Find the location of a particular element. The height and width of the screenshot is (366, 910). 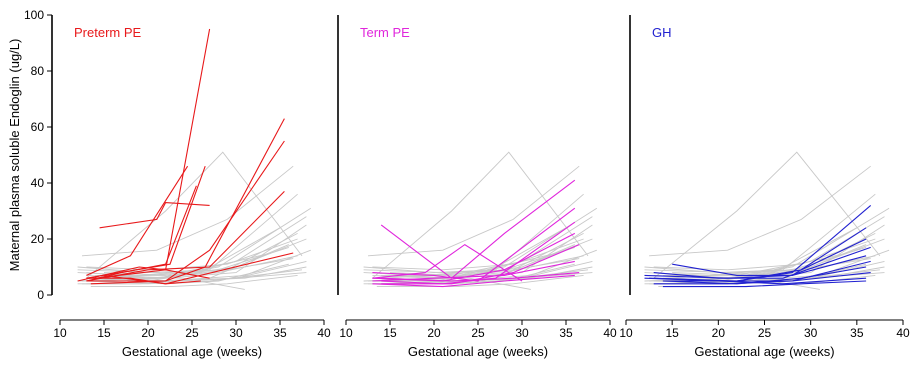

y-tick-label: 100 is located at coordinates (34, 15).